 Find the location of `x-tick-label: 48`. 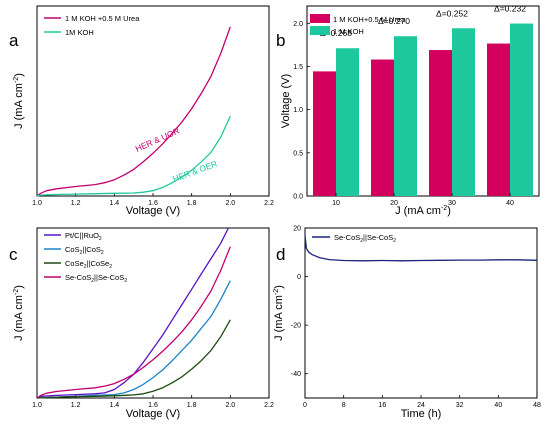

x-tick-label: 48 is located at coordinates (537, 405).